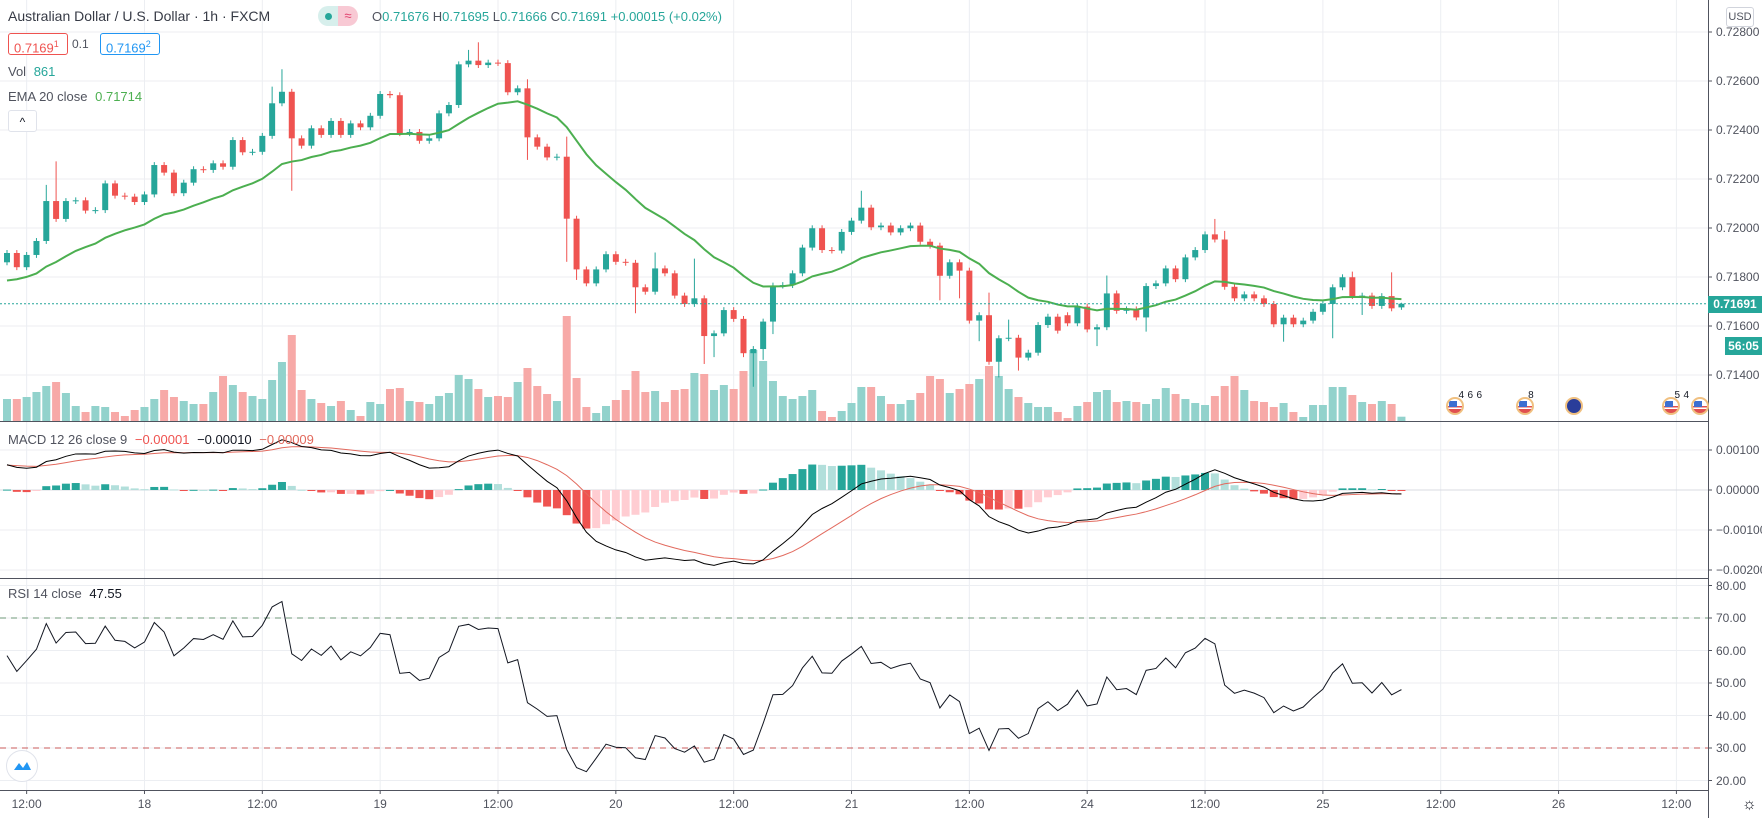  What do you see at coordinates (286, 439) in the screenshot?
I see `macd-signal-value: −0.00009` at bounding box center [286, 439].